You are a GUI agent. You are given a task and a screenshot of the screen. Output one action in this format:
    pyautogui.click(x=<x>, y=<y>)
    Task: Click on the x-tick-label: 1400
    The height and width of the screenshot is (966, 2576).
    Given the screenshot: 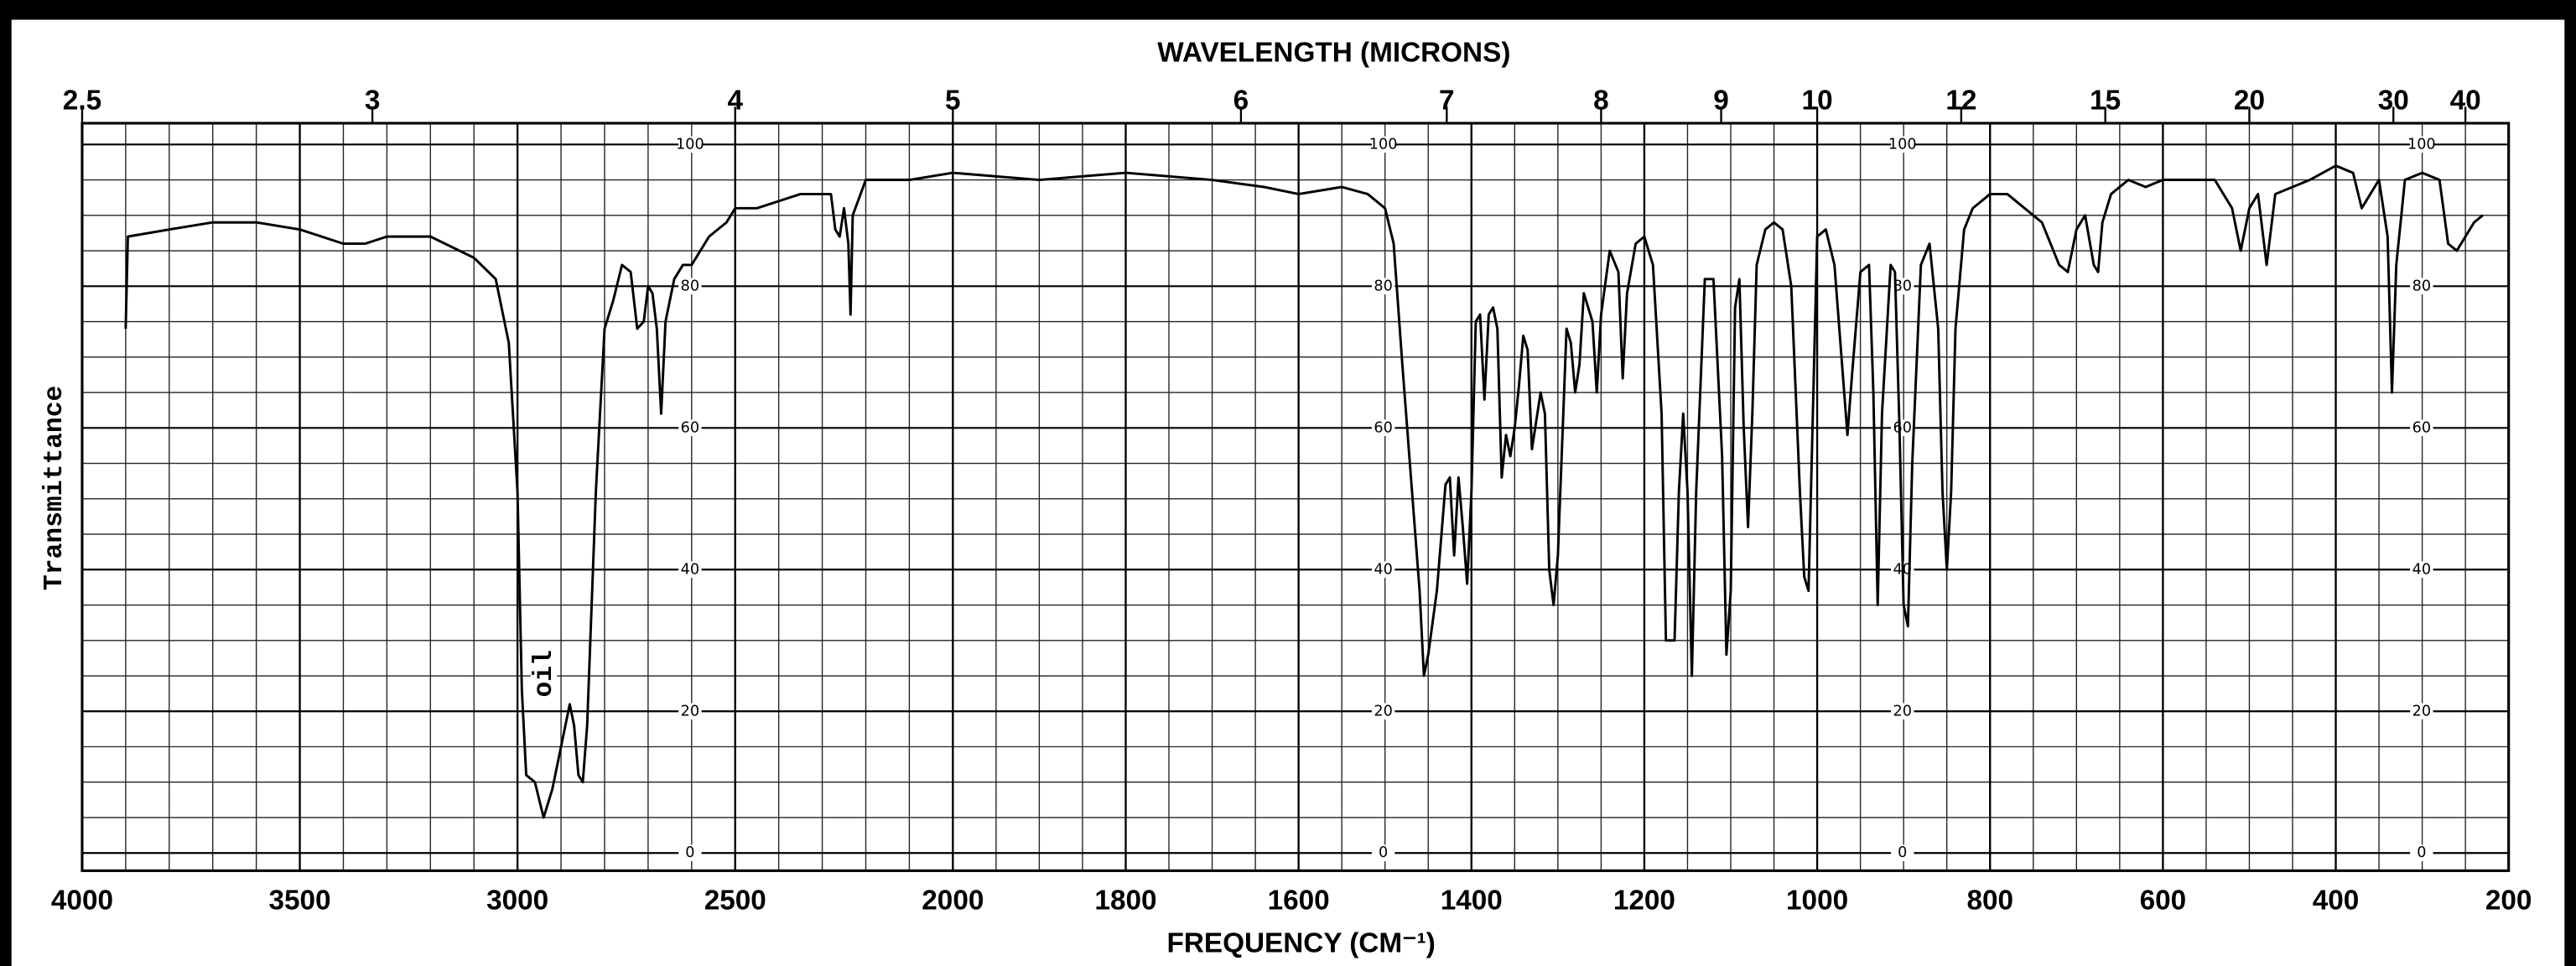 What is the action you would take?
    pyautogui.click(x=1472, y=900)
    